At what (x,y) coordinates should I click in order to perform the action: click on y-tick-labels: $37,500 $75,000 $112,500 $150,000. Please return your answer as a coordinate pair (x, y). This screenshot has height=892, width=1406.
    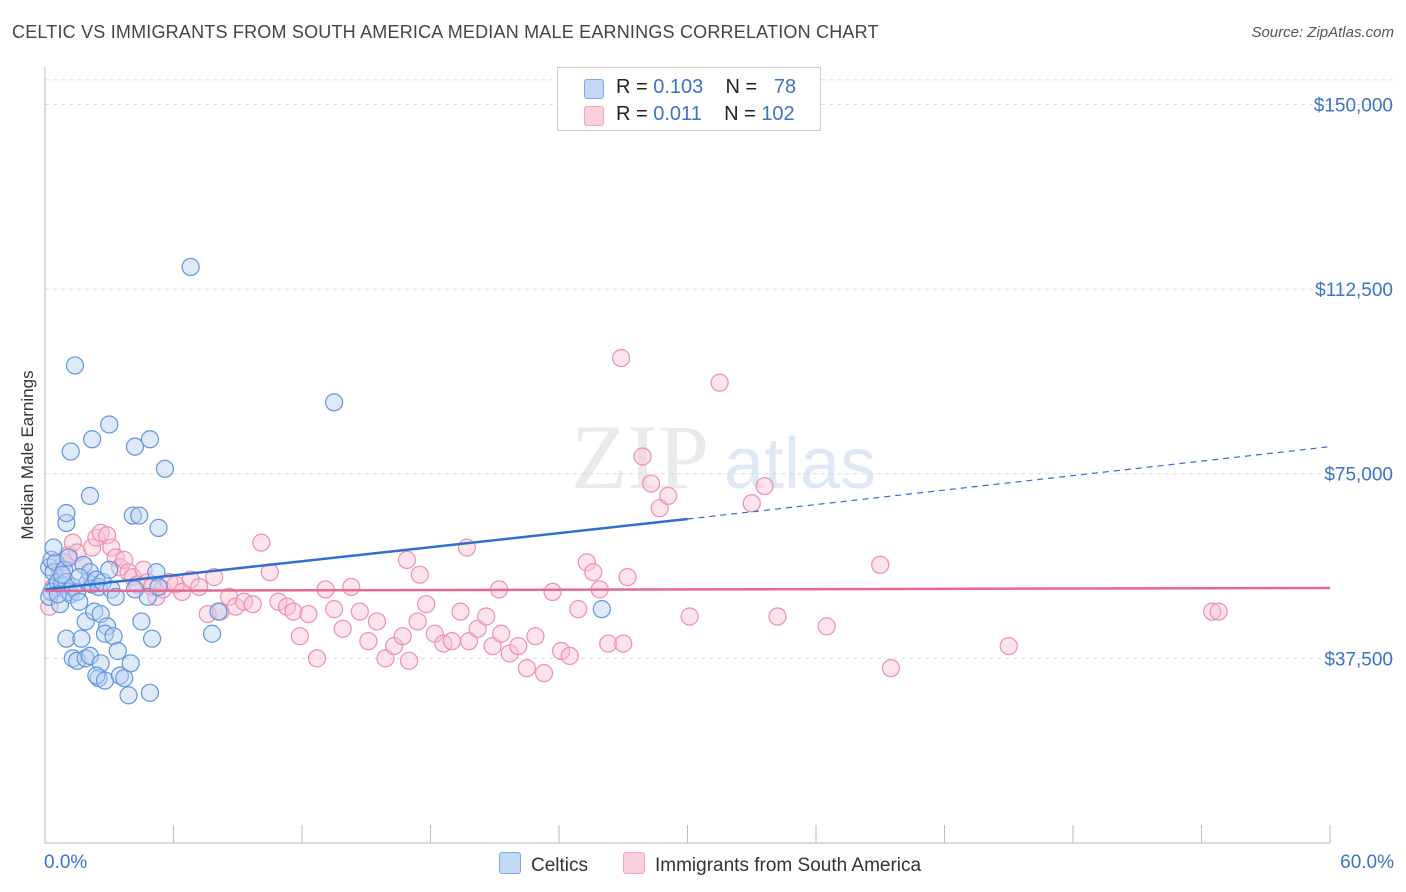
    Looking at the image, I should click on (1353, 382).